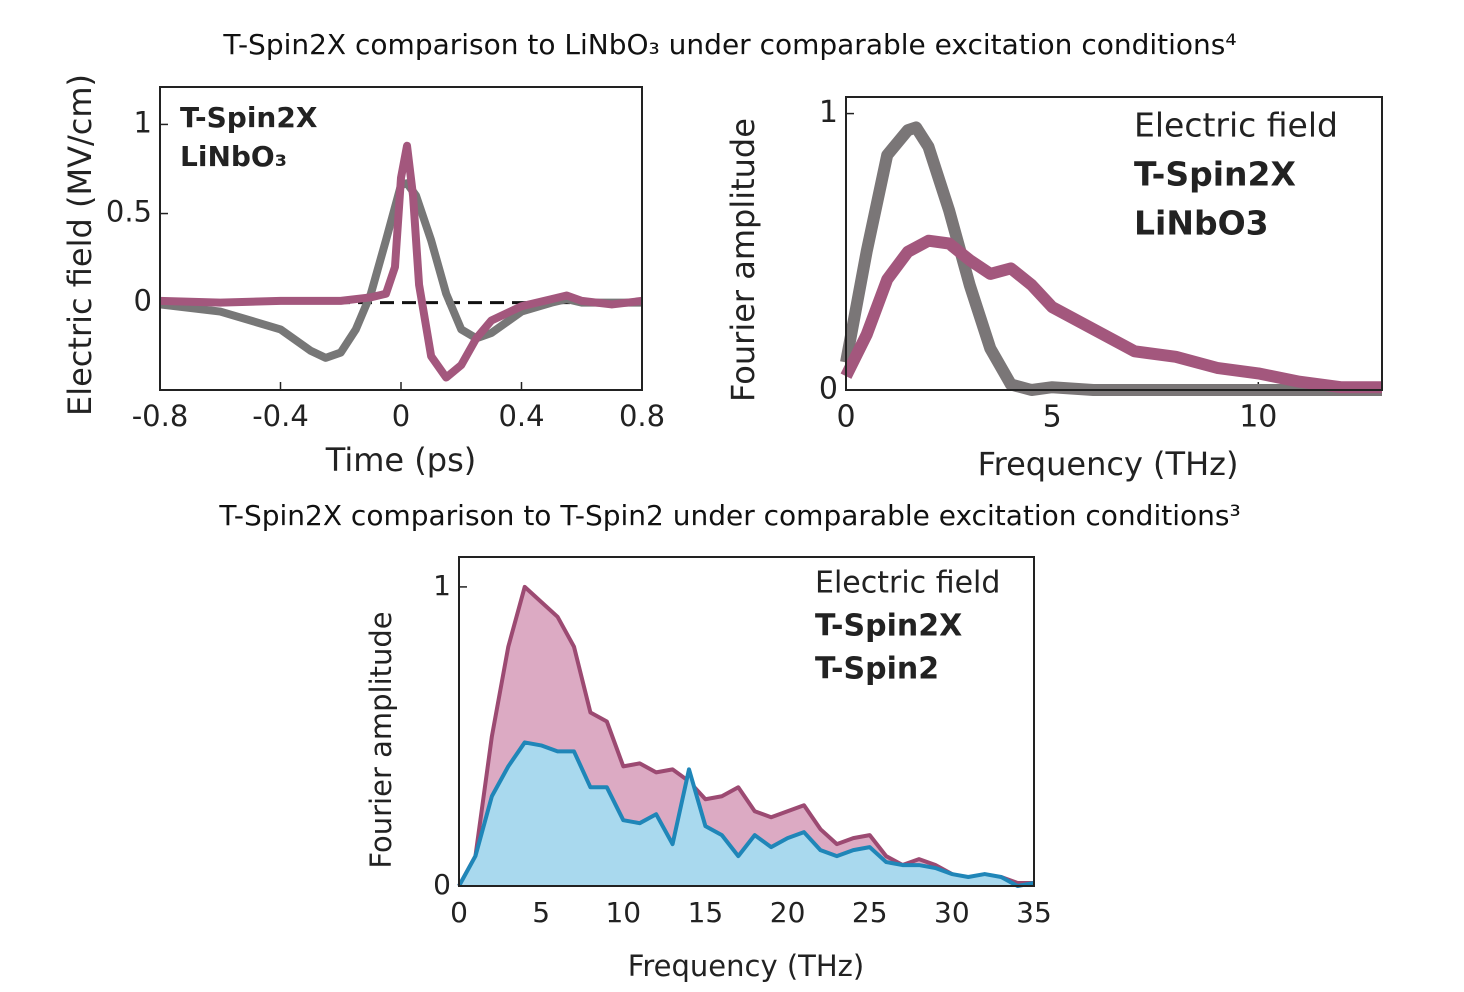  What do you see at coordinates (400, 460) in the screenshot?
I see `x-axis-label: Time (ps)` at bounding box center [400, 460].